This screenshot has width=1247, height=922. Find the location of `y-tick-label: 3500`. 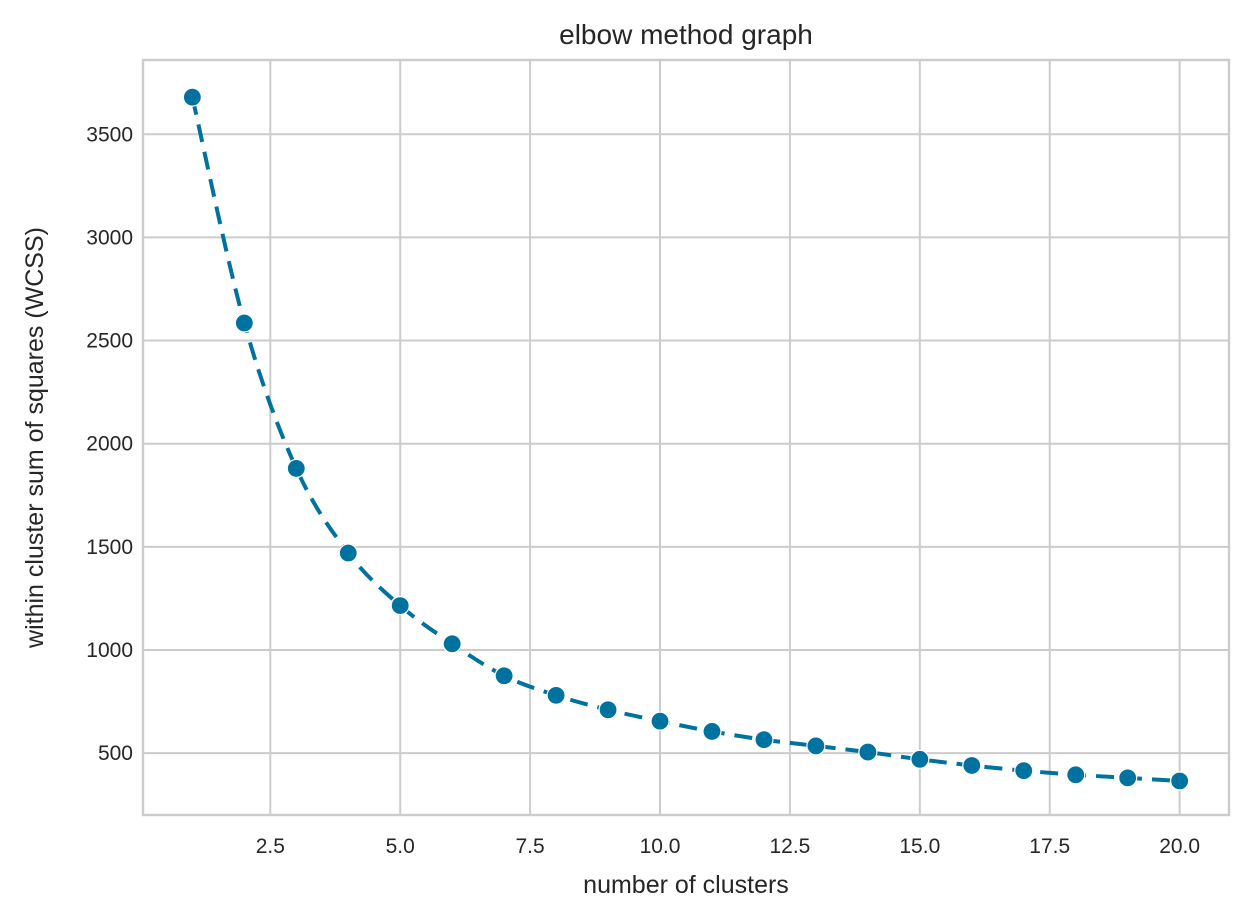

y-tick-label: 3500 is located at coordinates (109, 134).